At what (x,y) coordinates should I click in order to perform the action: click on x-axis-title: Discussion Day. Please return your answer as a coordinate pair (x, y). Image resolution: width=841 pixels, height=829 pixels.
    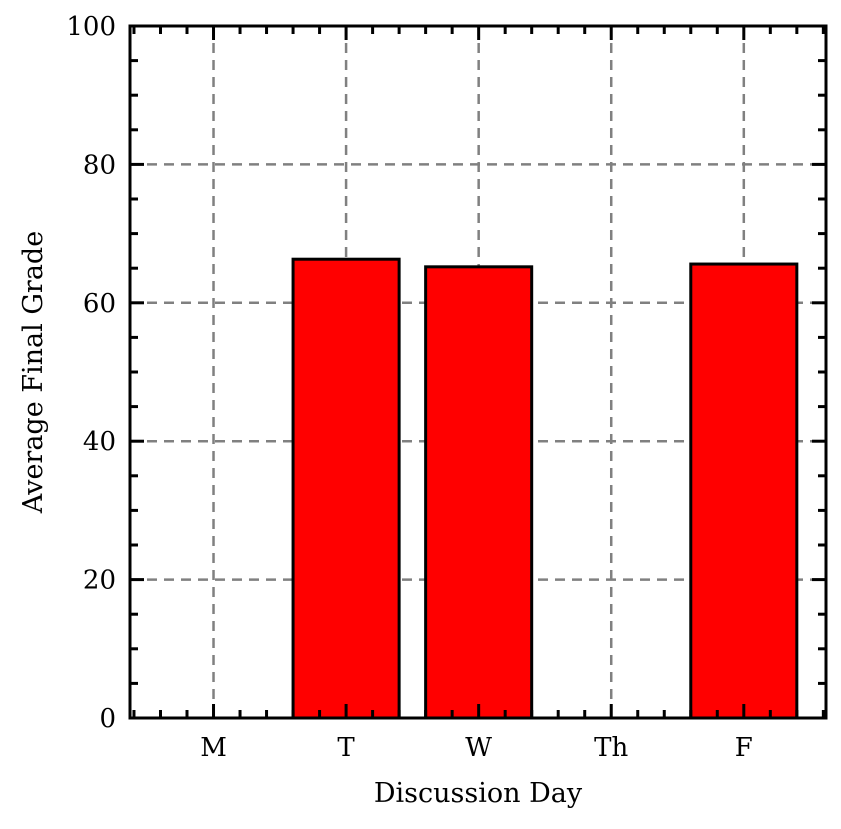
    Looking at the image, I should click on (478, 793).